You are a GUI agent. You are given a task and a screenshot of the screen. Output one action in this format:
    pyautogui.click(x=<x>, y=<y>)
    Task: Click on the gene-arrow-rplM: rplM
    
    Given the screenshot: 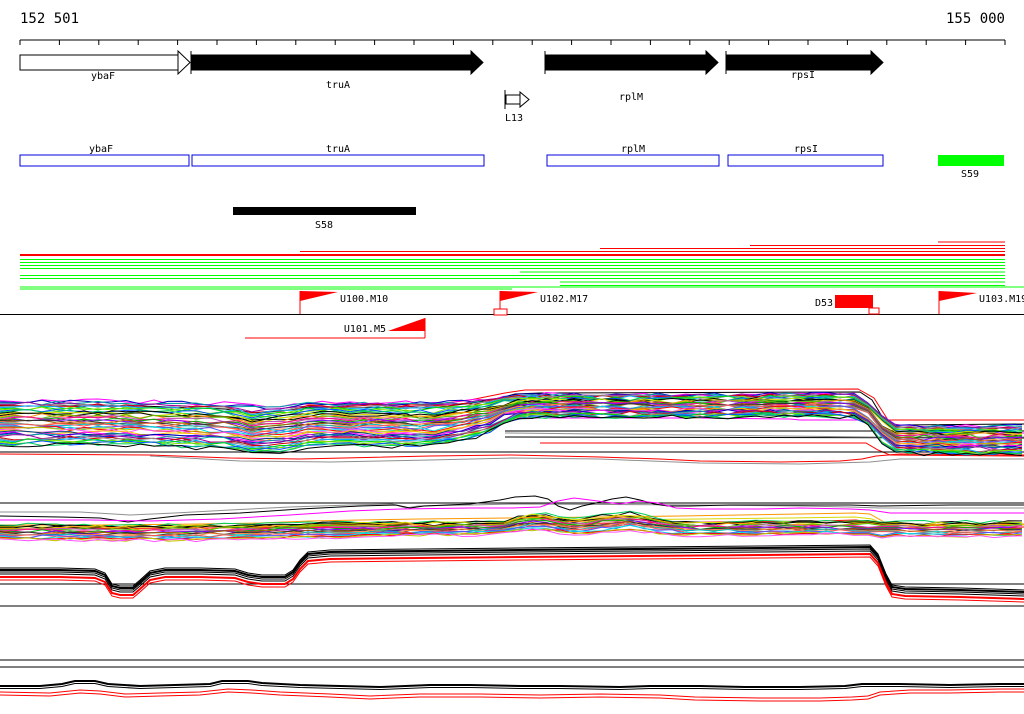 What is the action you would take?
    pyautogui.click(x=631, y=76)
    